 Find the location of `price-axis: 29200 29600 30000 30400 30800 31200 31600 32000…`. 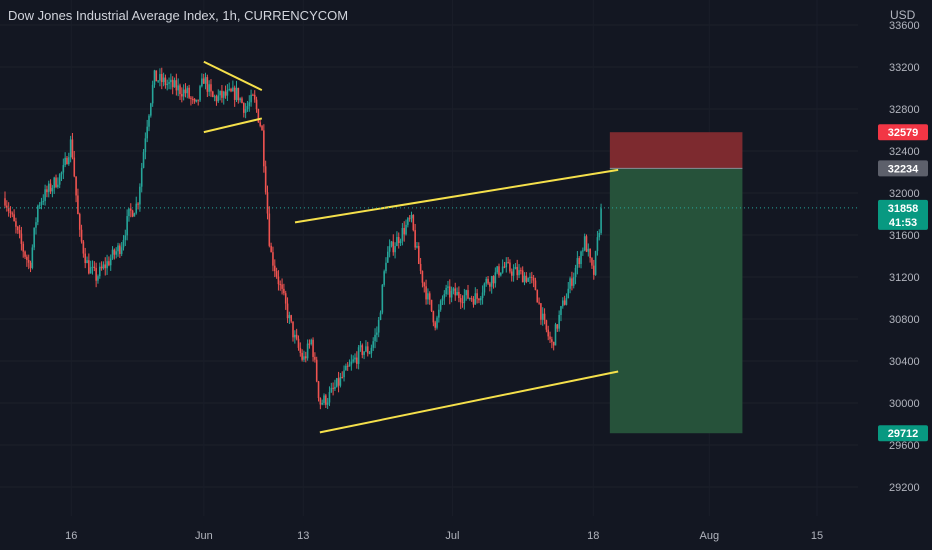

price-axis: 29200 29600 30000 30400 30800 31200 31600 32000… is located at coordinates (904, 257).